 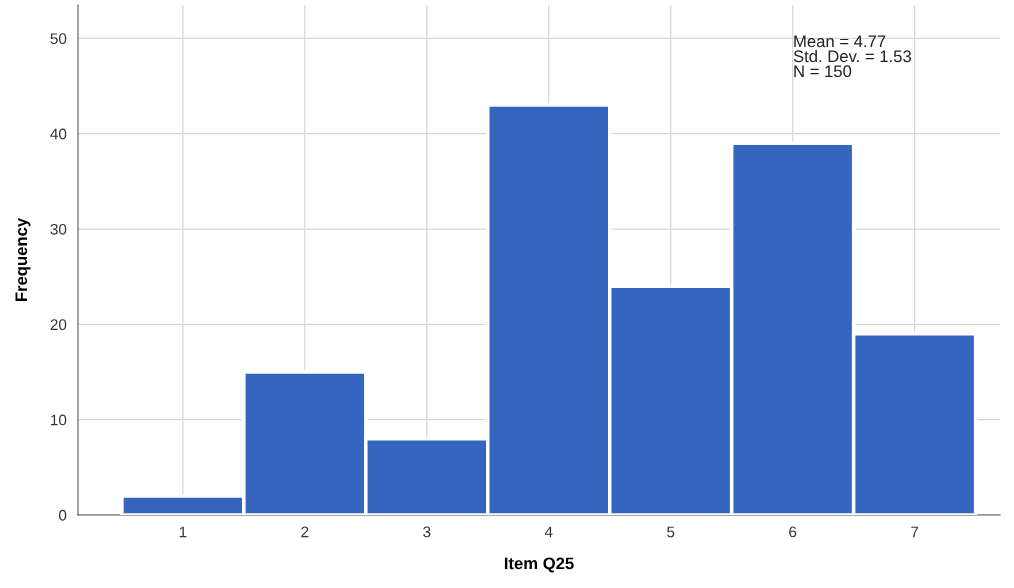 I want to click on x-tick-label: 4, so click(x=548, y=532).